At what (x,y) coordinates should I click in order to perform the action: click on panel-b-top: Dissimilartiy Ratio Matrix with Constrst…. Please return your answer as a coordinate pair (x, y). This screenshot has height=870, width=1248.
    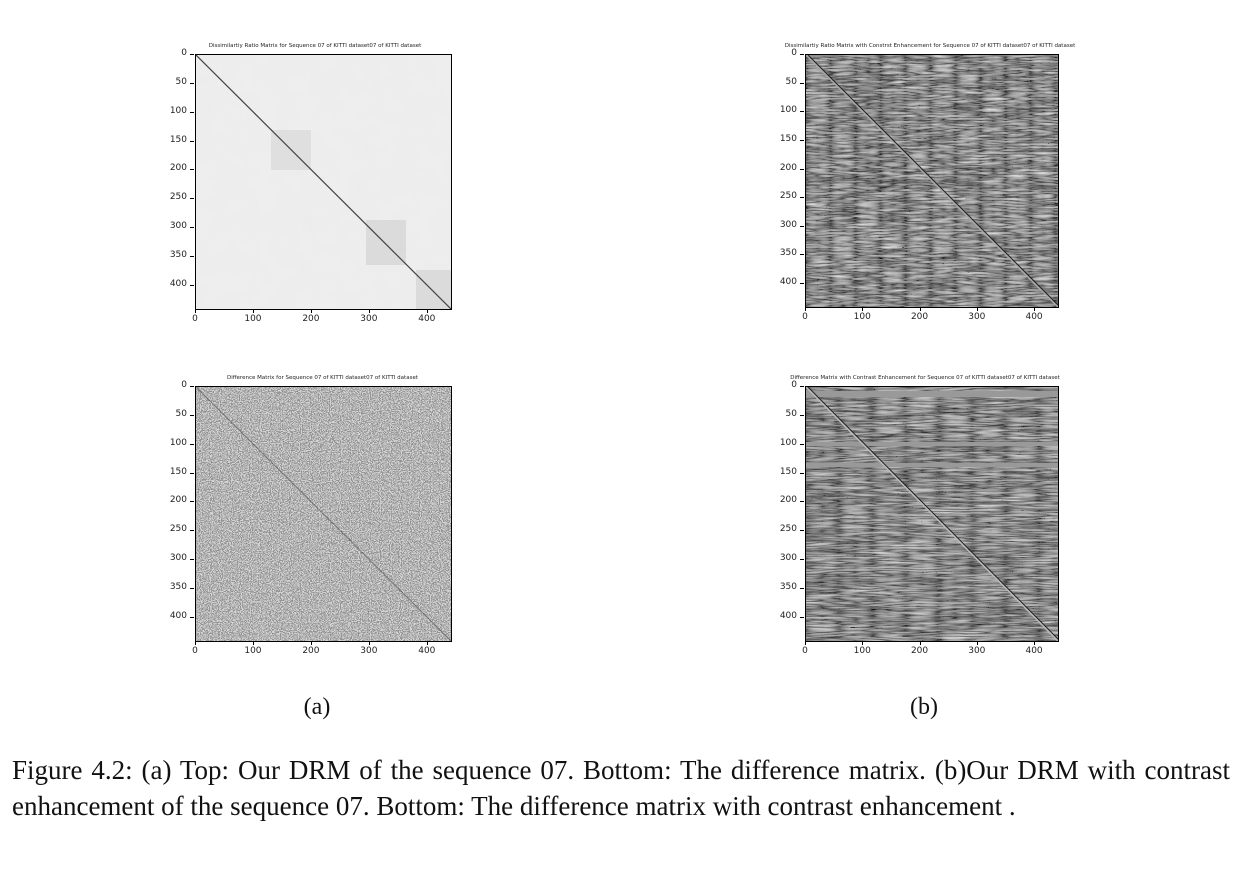
    Looking at the image, I should click on (925, 190).